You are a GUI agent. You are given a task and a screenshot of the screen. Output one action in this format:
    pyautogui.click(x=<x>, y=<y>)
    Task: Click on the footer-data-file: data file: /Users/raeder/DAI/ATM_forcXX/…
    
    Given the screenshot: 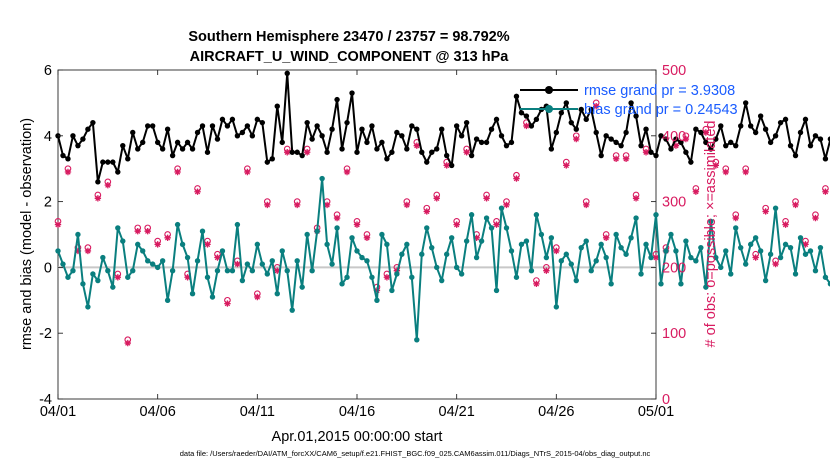 What is the action you would take?
    pyautogui.click(x=415, y=453)
    